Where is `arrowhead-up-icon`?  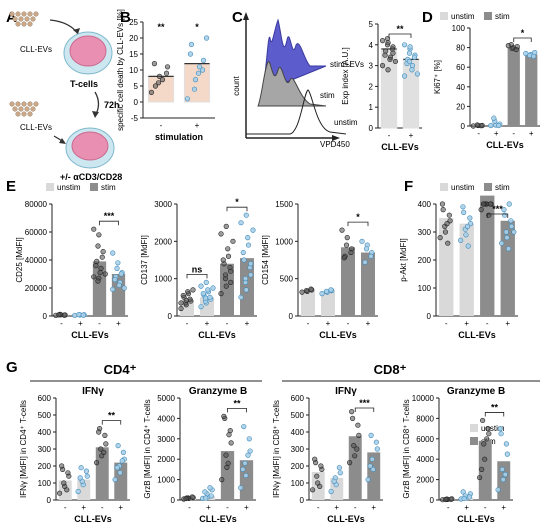
arrowhead-up-icon is located at coordinates (246, 16).